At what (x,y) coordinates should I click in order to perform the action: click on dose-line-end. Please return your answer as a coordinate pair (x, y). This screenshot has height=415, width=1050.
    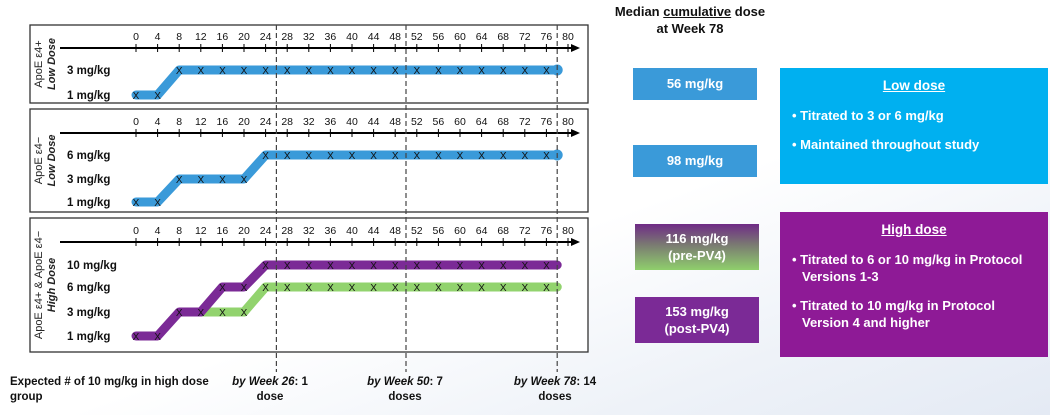
    Looking at the image, I should click on (557, 287).